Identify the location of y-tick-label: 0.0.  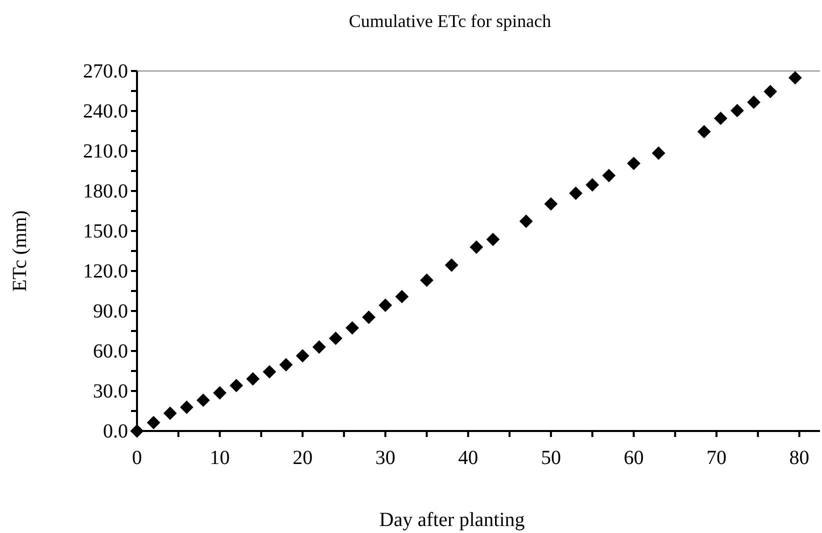
(115, 431).